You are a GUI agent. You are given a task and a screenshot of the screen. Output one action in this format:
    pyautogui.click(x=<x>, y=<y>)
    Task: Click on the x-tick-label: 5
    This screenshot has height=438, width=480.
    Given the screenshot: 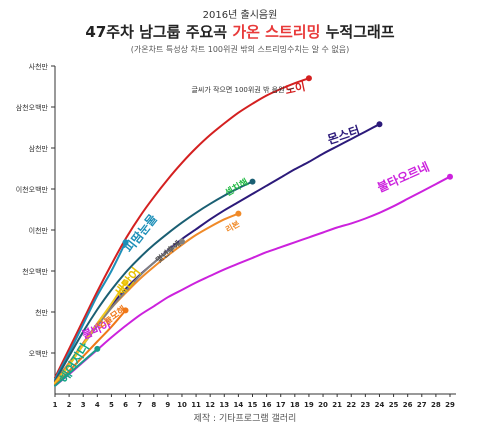 What is the action you would take?
    pyautogui.click(x=111, y=405)
    